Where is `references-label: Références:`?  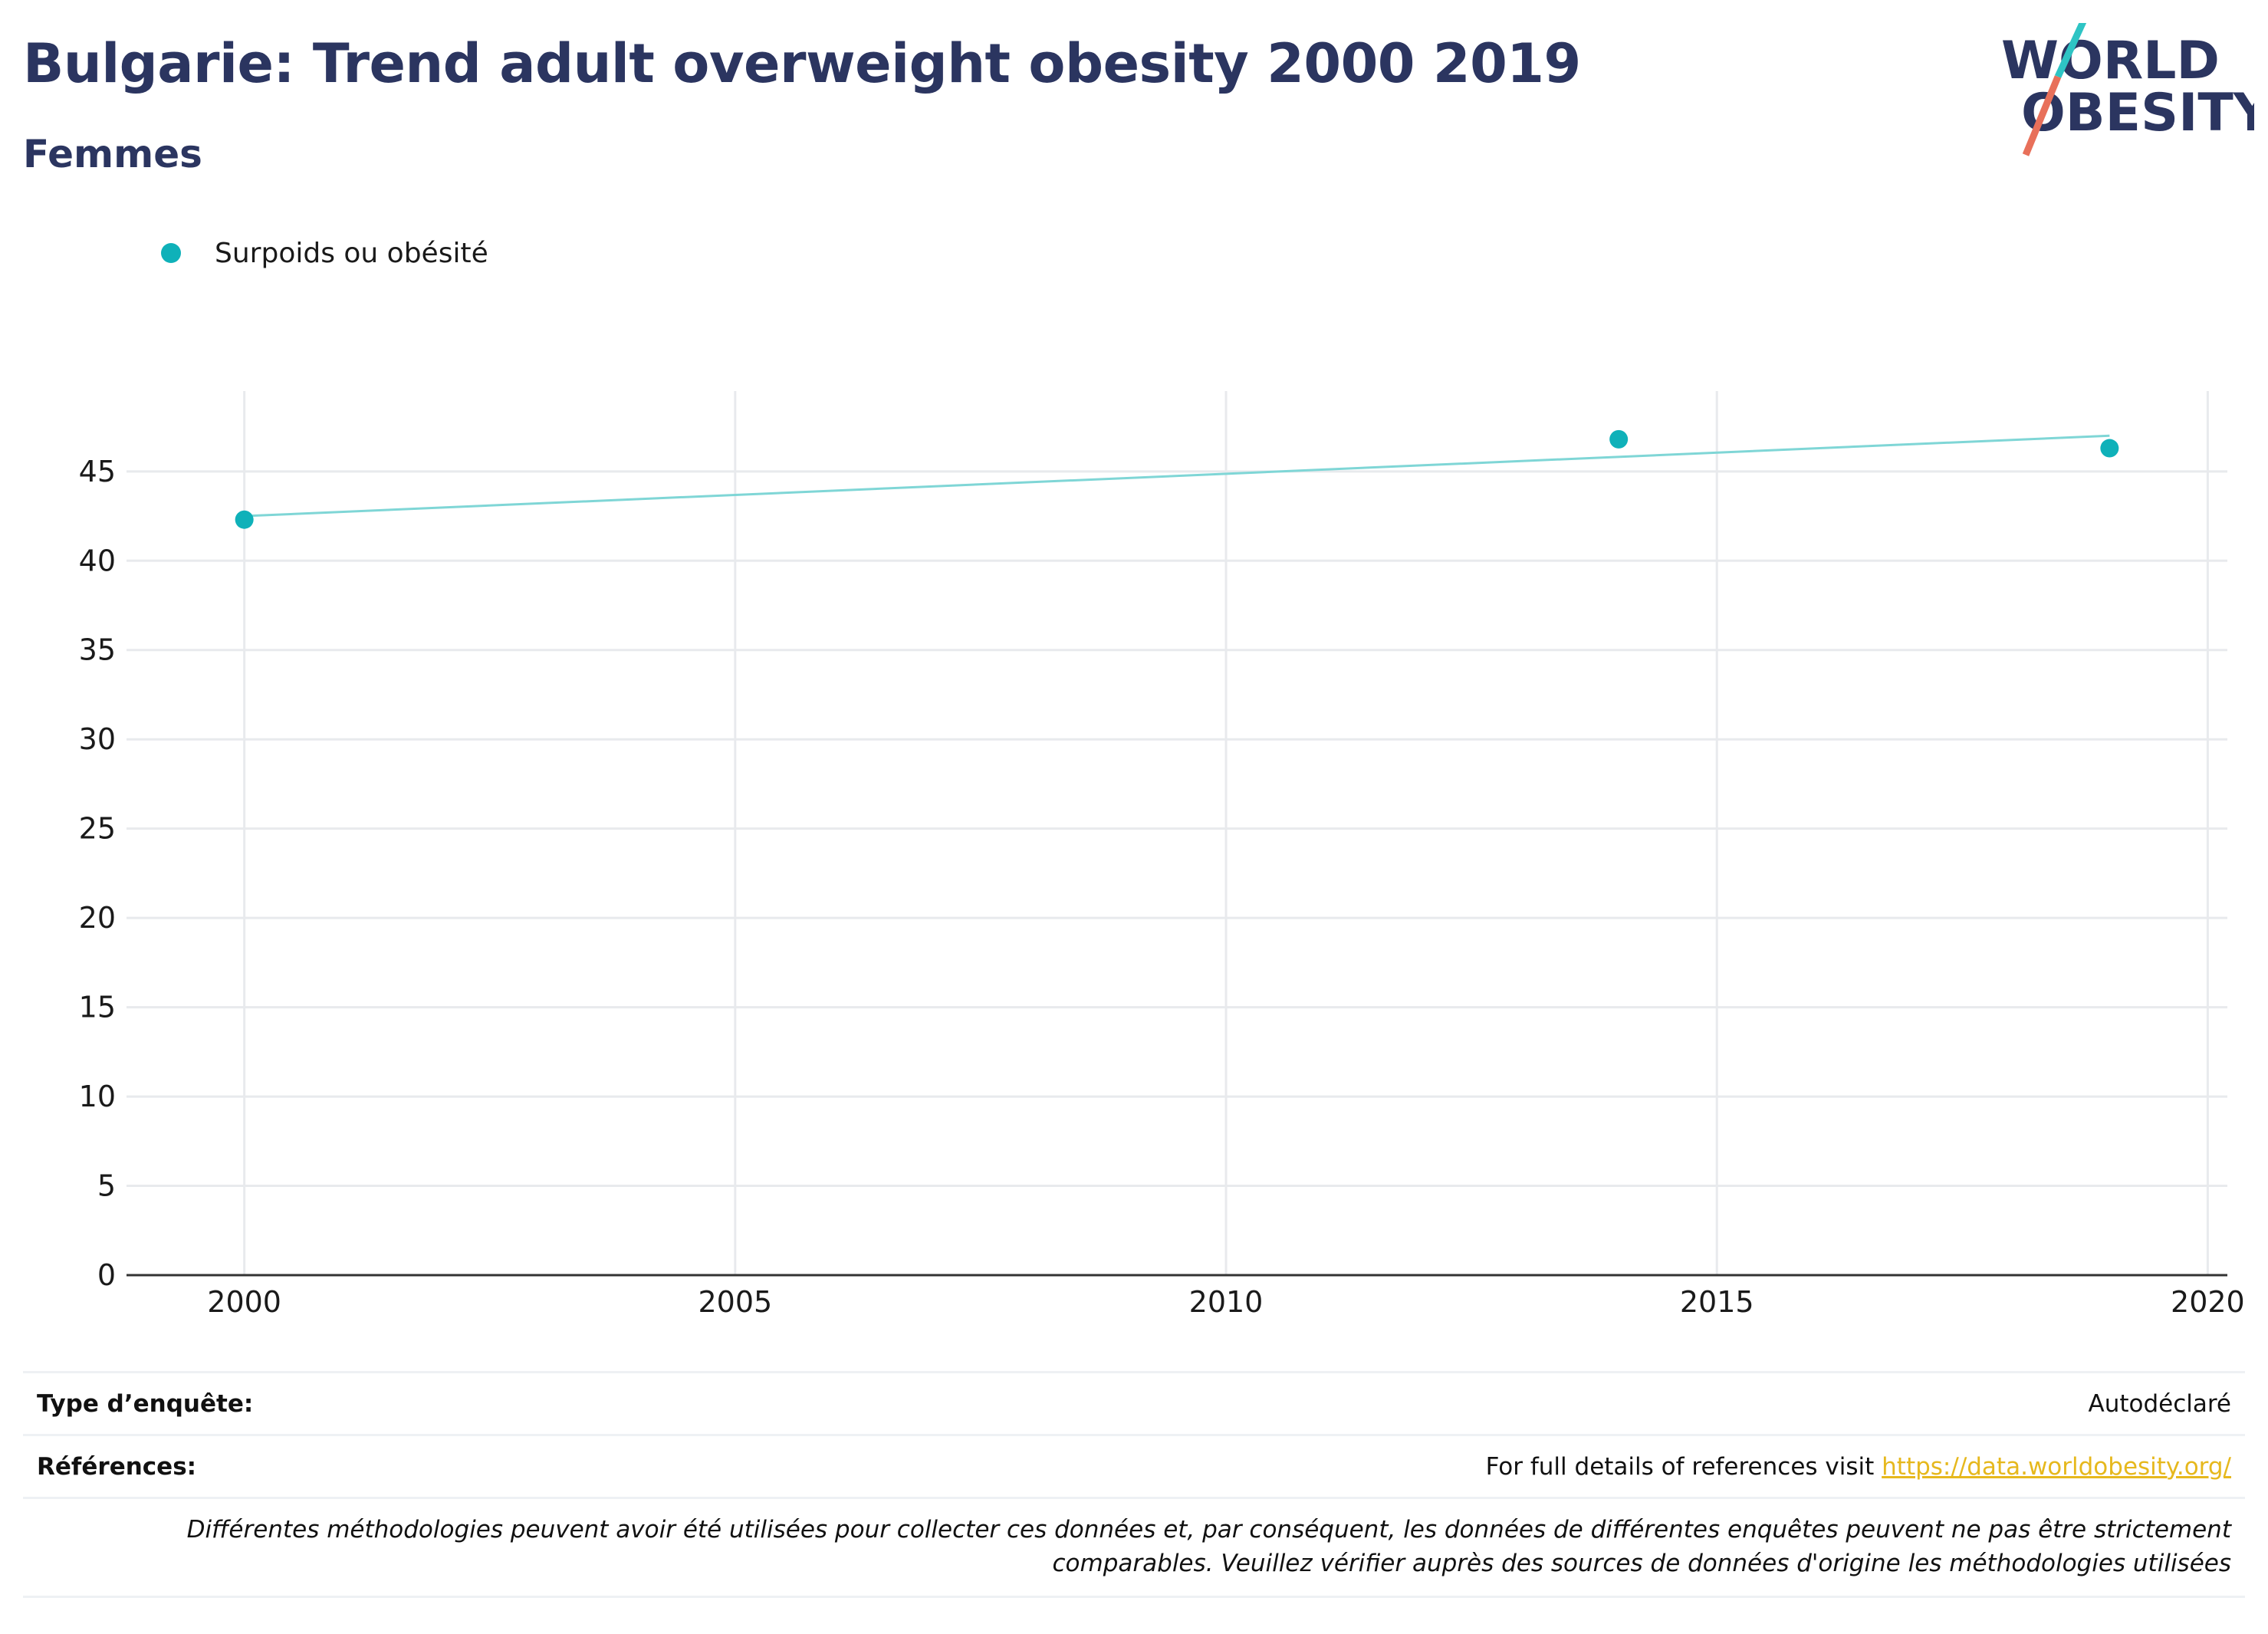
references-label: Références: is located at coordinates (117, 1467).